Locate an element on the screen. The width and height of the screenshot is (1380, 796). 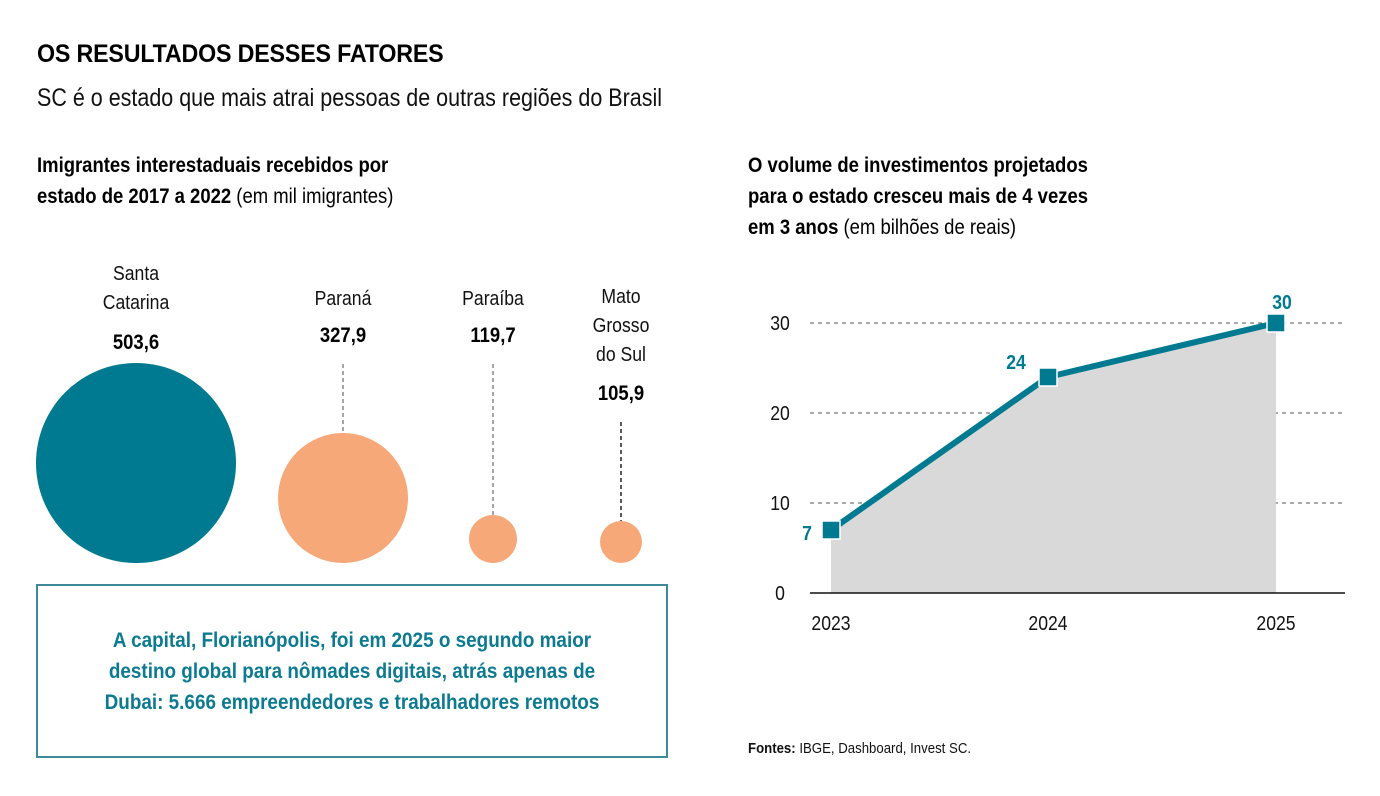
bubble-chart-svg is located at coordinates (339, 463).